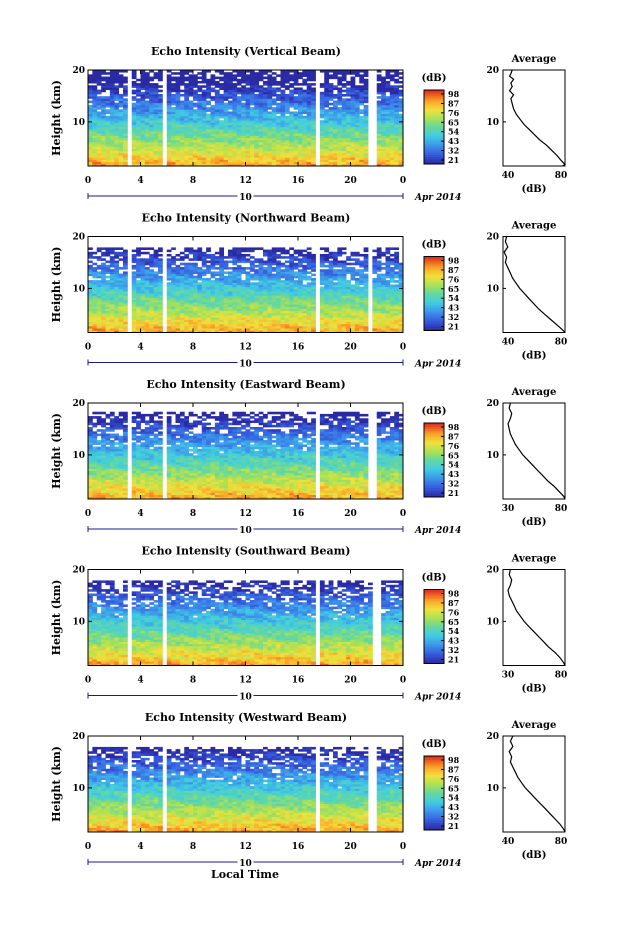  Describe the element at coordinates (453, 160) in the screenshot. I see `colorbar-tick-label: 21` at that location.